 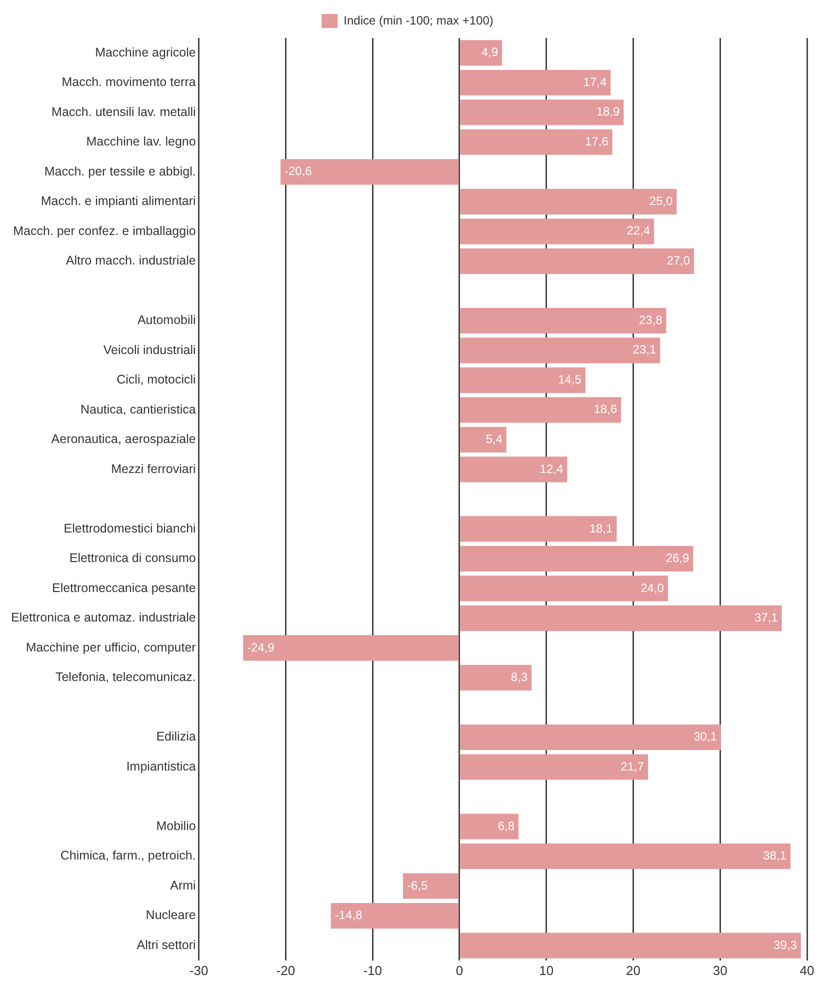 I want to click on data-label: 38,1, so click(x=775, y=855).